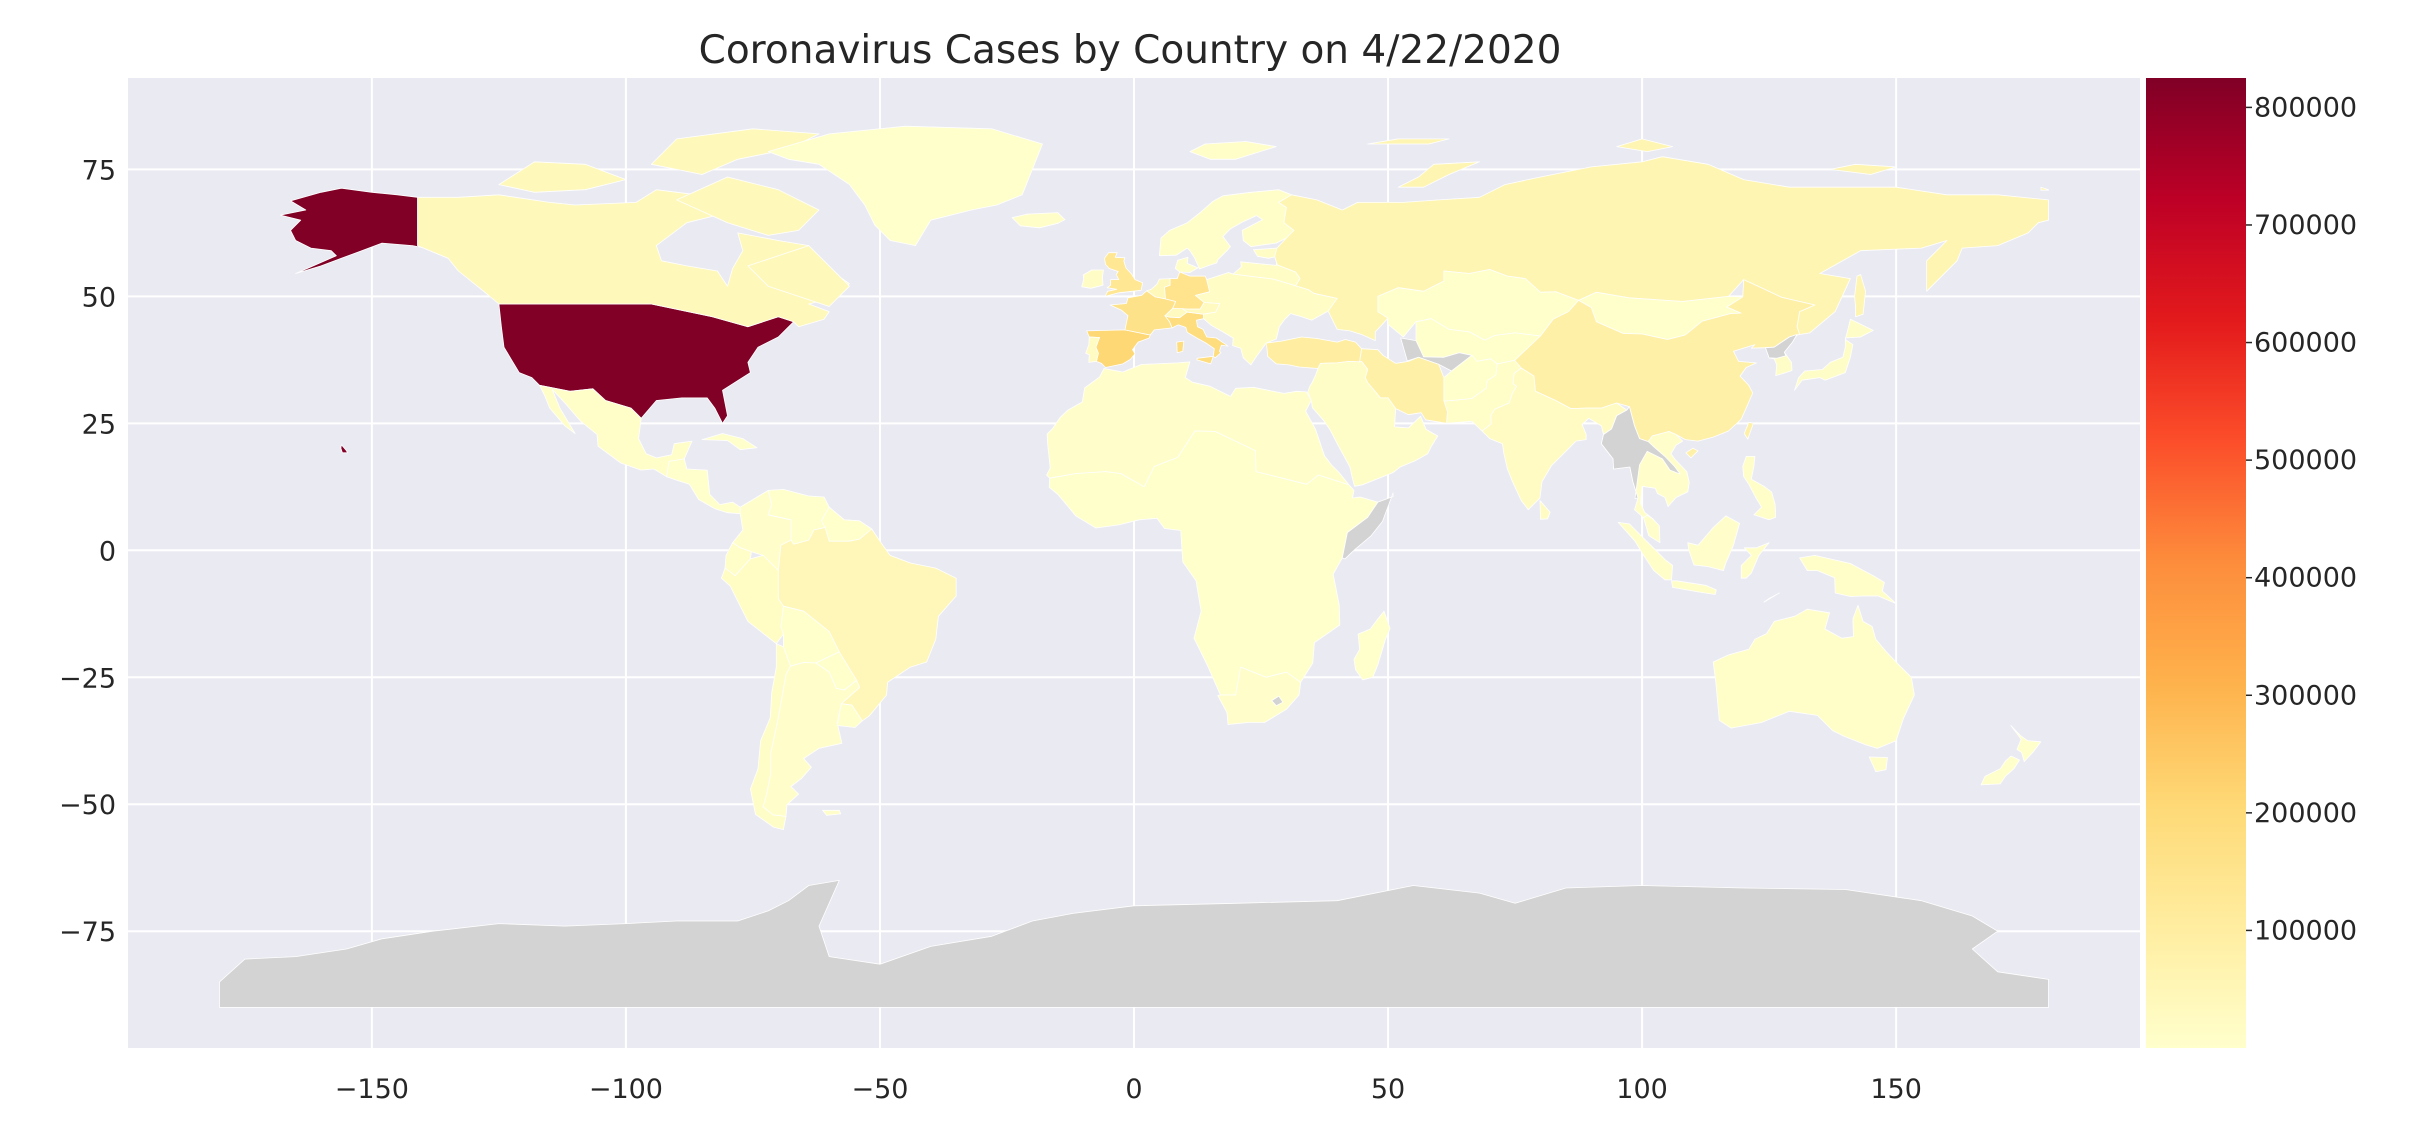 Image resolution: width=2428 pixels, height=1138 pixels. Describe the element at coordinates (2305, 695) in the screenshot. I see `colorbar-tick-label: 300000` at that location.